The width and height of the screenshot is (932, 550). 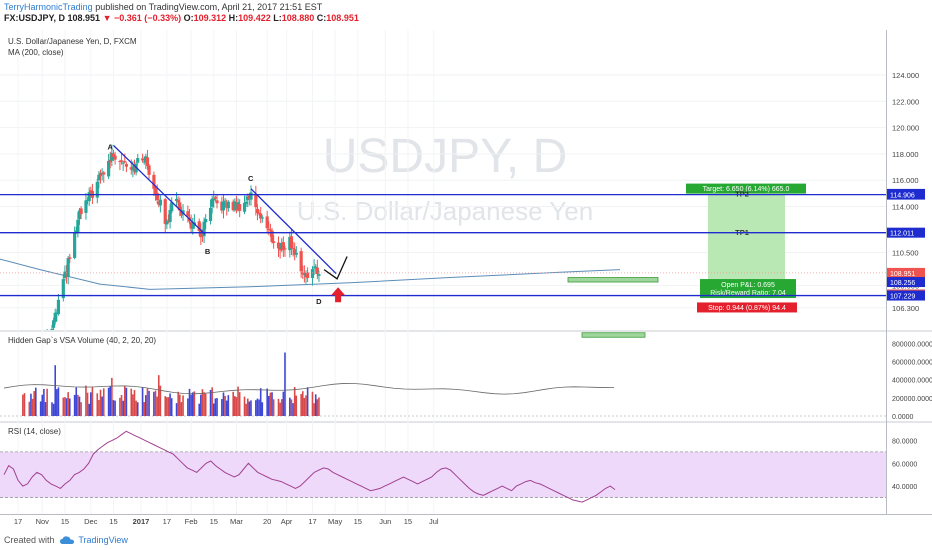 What do you see at coordinates (443, 474) in the screenshot?
I see `rsi-band` at bounding box center [443, 474].